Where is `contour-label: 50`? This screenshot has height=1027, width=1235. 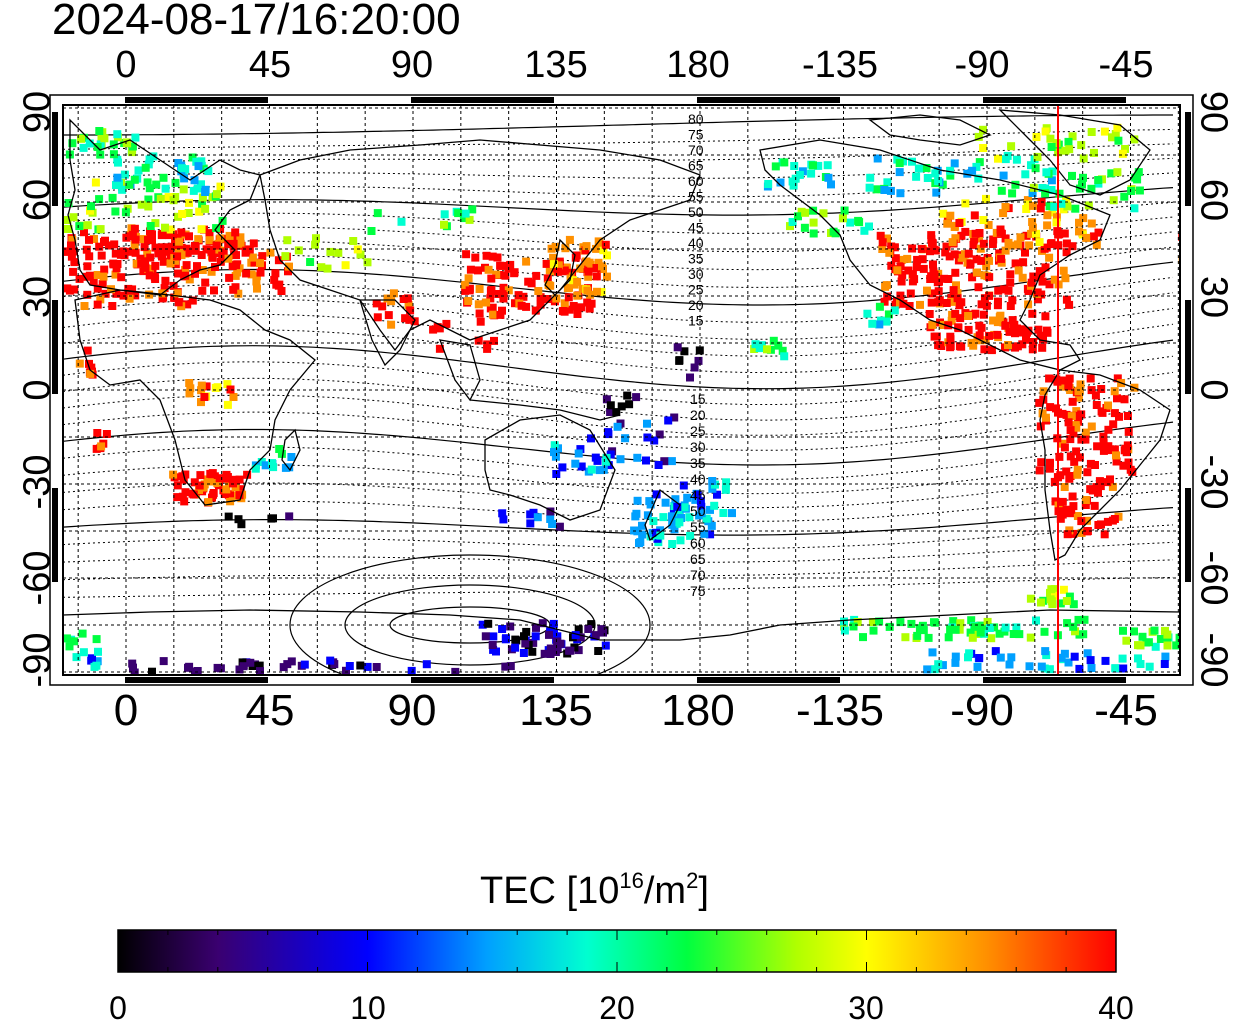 contour-label: 50 is located at coordinates (696, 212).